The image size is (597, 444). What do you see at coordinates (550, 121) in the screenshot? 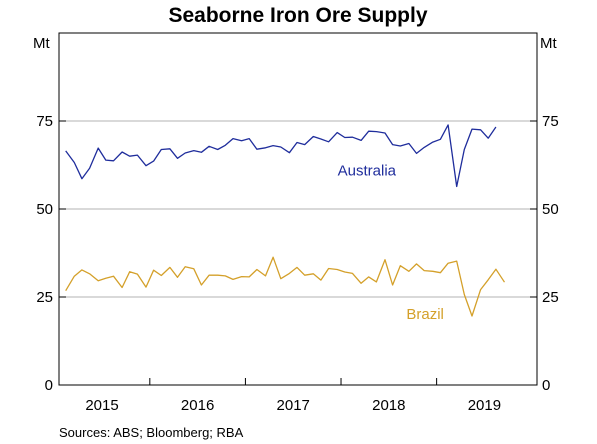
I see `y-tick-label-right: 75` at bounding box center [550, 121].